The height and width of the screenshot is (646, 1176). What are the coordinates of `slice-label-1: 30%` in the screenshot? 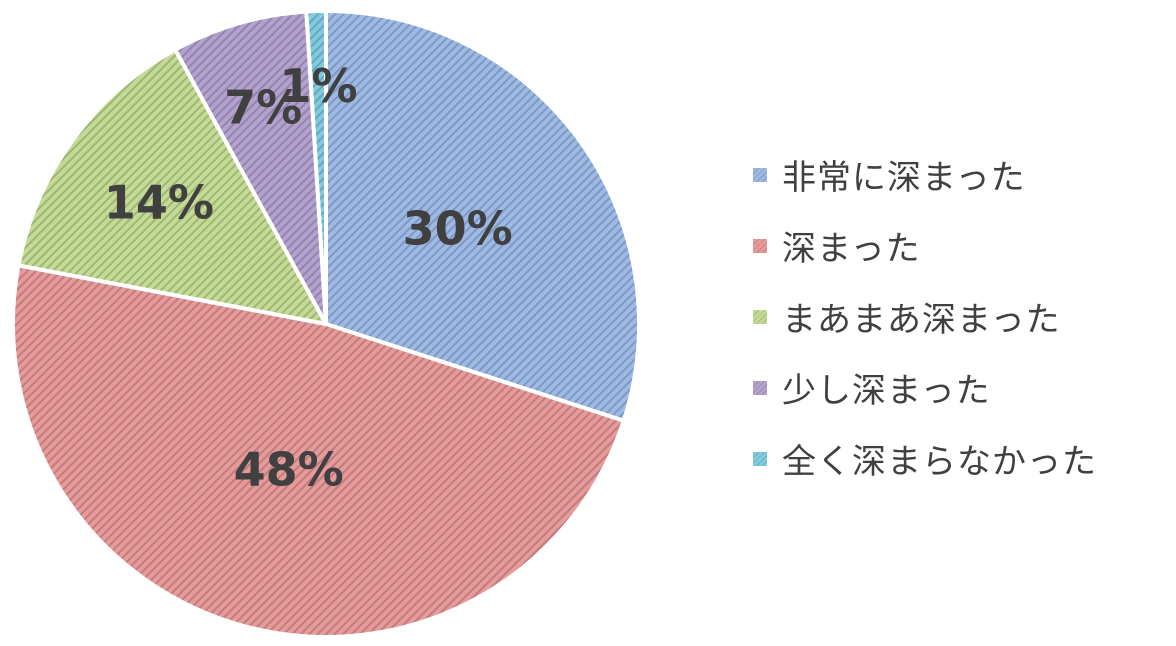 It's located at (458, 228).